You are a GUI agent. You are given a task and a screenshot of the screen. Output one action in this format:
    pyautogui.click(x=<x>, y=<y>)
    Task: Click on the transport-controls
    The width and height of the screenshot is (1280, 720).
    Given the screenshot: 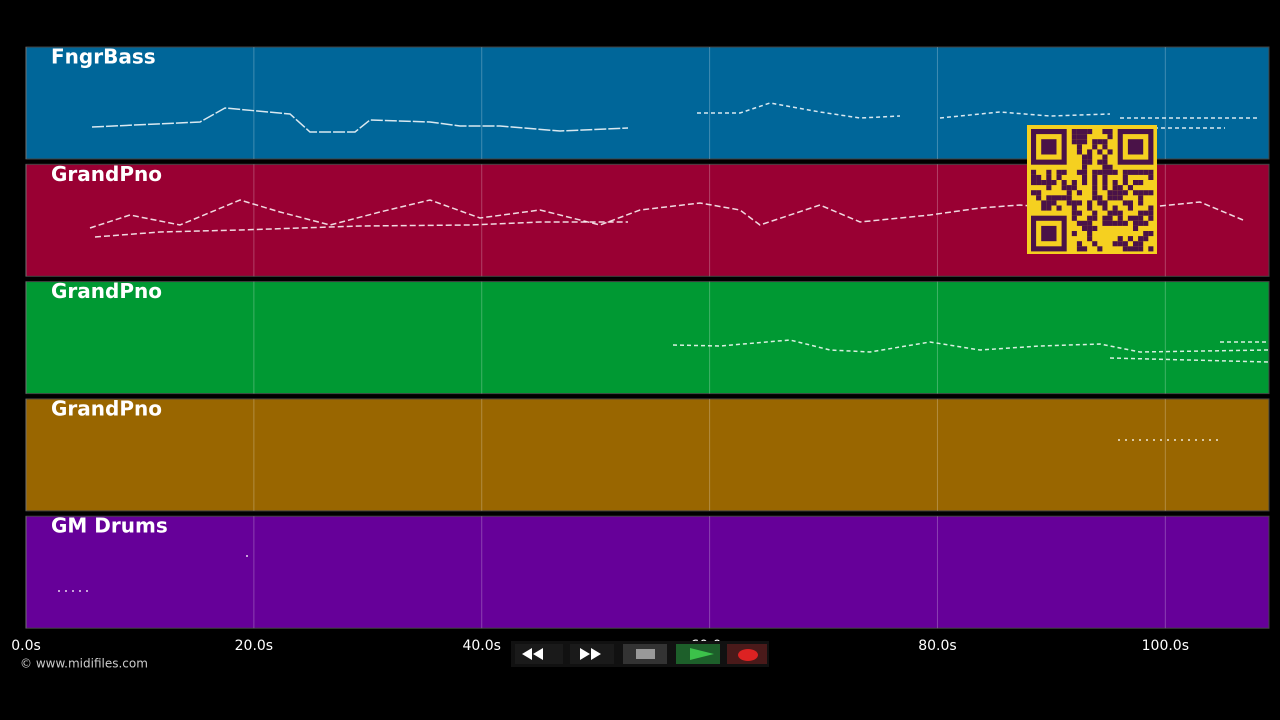 What is the action you would take?
    pyautogui.click(x=640, y=654)
    